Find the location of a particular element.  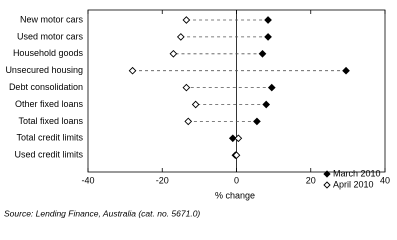

y-tick-label: Used credit limits is located at coordinates (48, 155).